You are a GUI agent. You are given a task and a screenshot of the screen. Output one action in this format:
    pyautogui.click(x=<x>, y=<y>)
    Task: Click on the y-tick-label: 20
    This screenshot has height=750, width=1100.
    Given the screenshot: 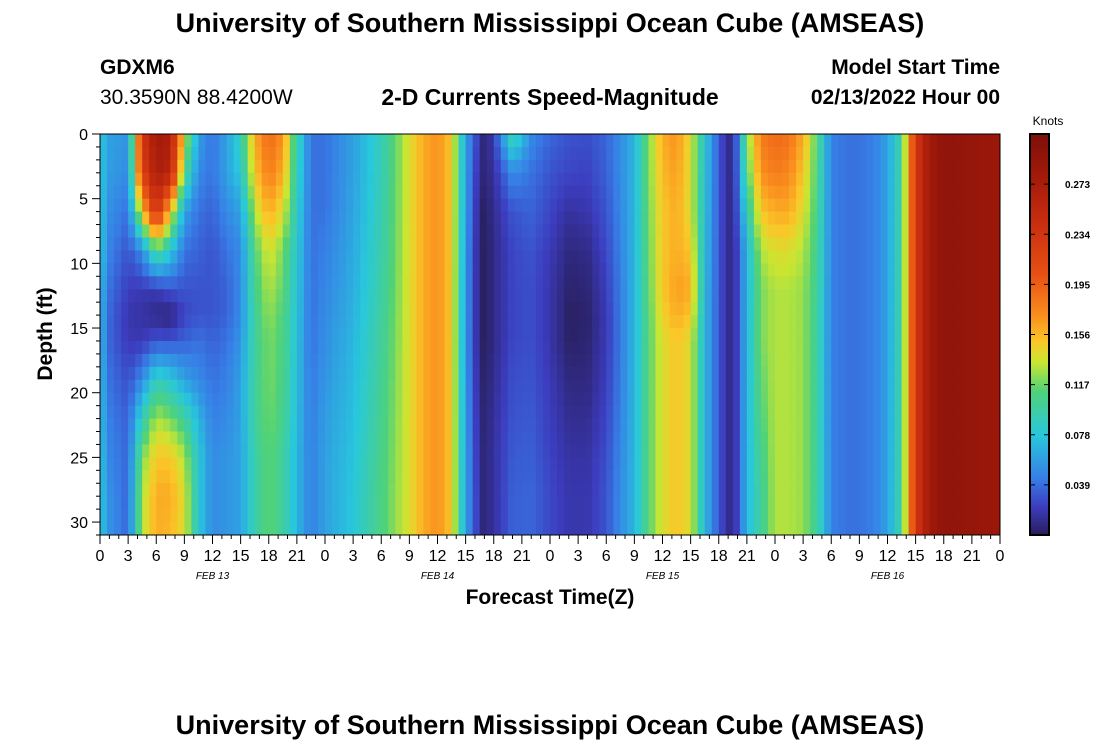 What is the action you would take?
    pyautogui.click(x=79, y=394)
    